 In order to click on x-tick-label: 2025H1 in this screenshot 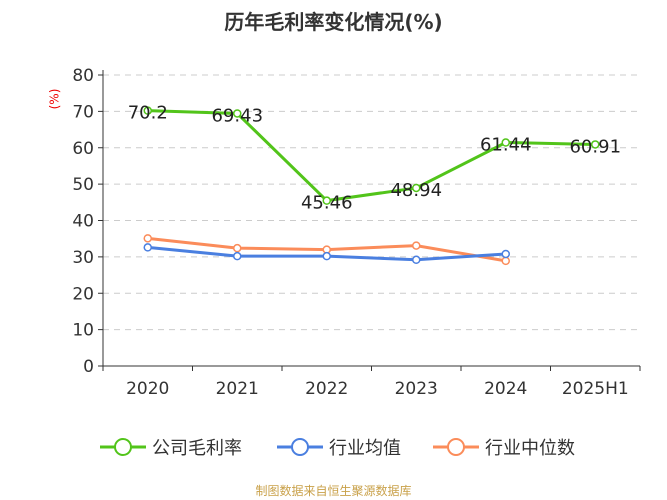, I will do `click(595, 389)`.